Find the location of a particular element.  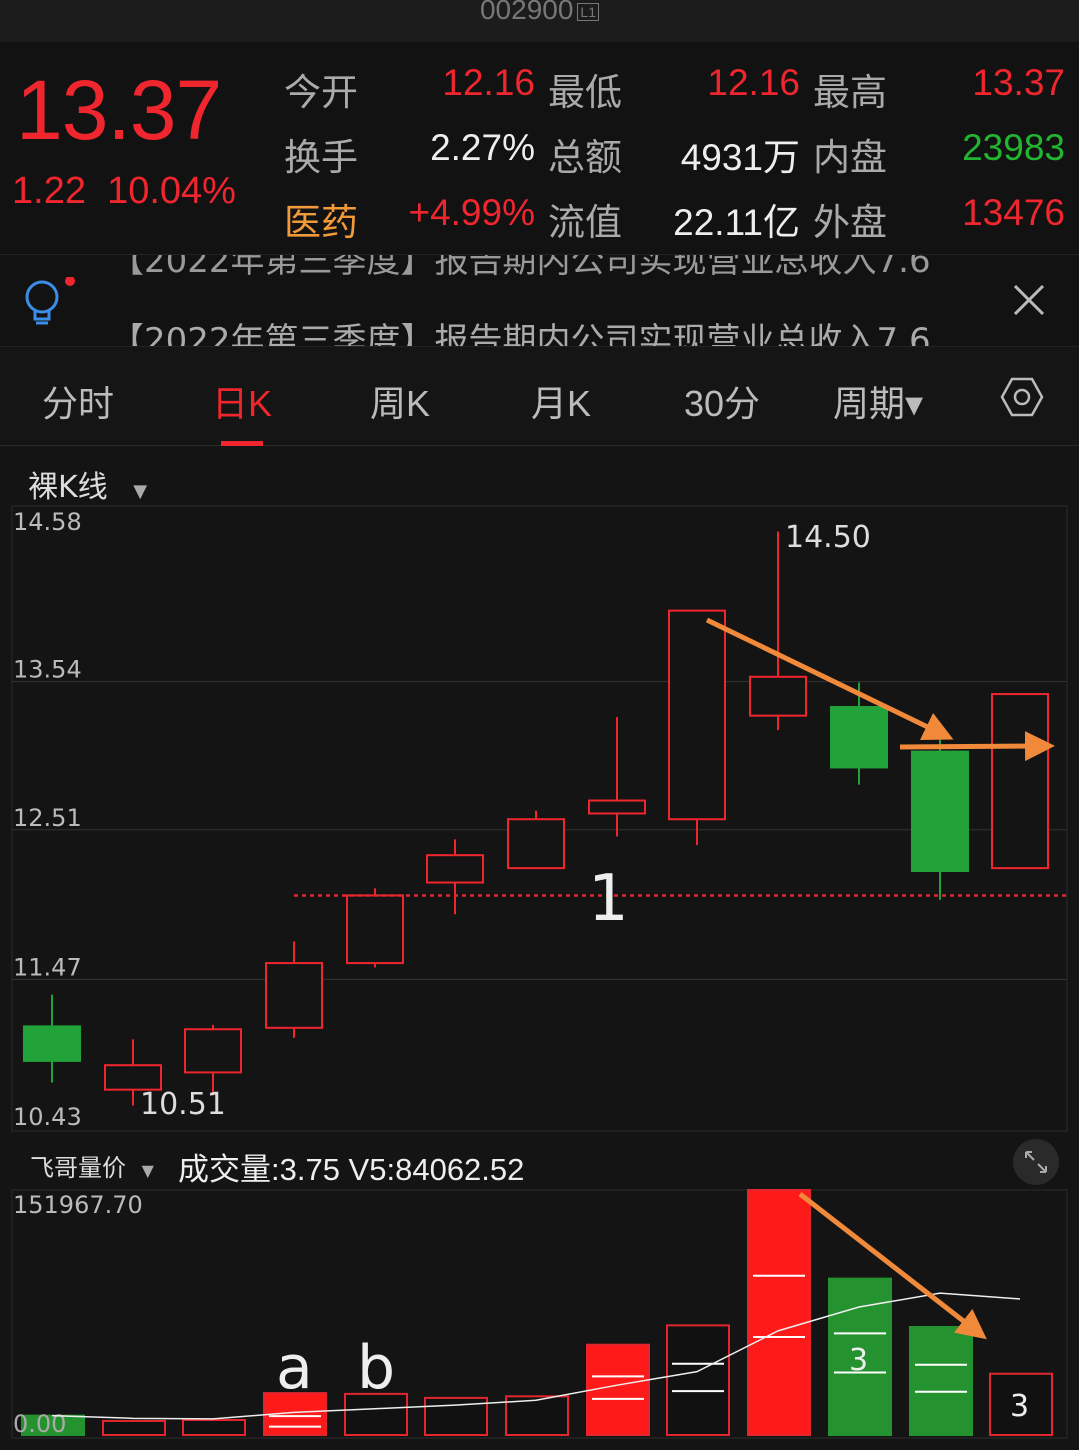

tab-weekly-k: 周K is located at coordinates (400, 403).